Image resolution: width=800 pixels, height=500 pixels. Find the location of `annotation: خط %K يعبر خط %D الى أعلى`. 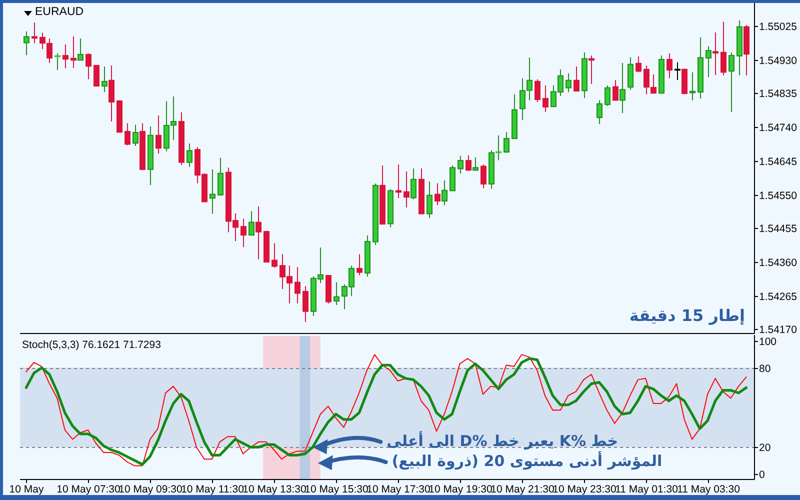

annotation: خط %K يعبر خط %D الى أعلى is located at coordinates (502, 441).